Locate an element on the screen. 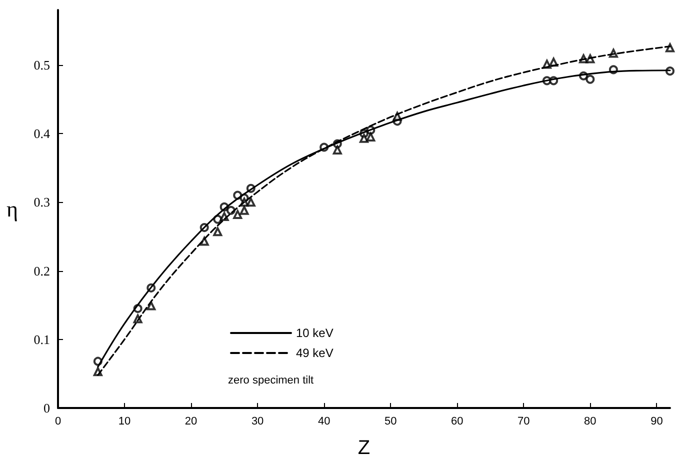  x-tick-label: 60 is located at coordinates (457, 422).